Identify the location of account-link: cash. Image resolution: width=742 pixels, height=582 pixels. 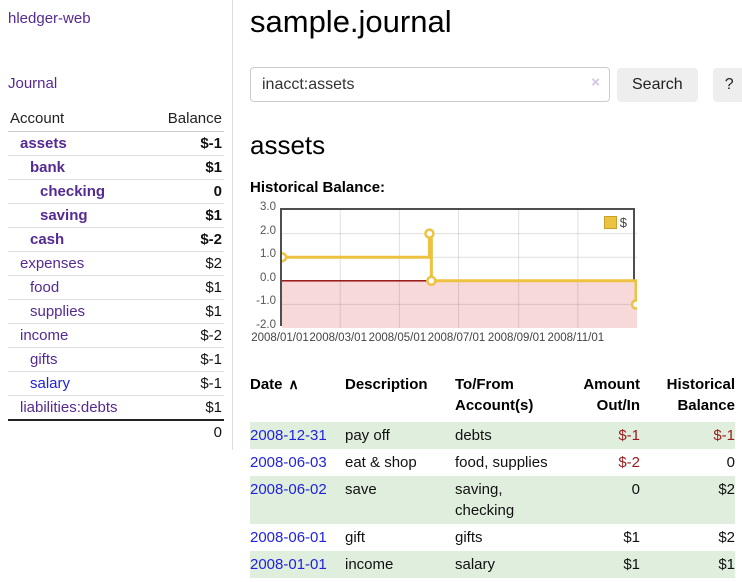
(47, 239).